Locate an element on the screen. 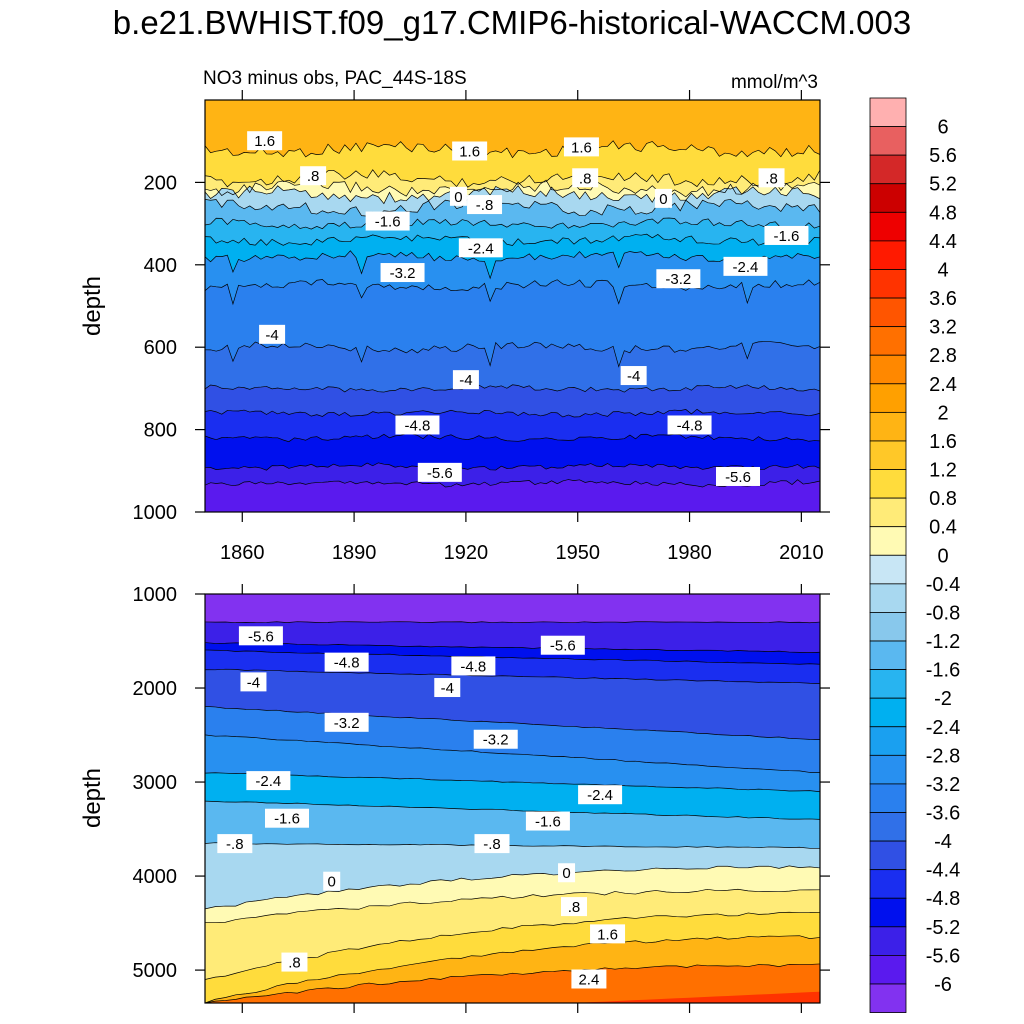 The width and height of the screenshot is (1024, 1024). colorbar-label: -4.4 is located at coordinates (943, 871).